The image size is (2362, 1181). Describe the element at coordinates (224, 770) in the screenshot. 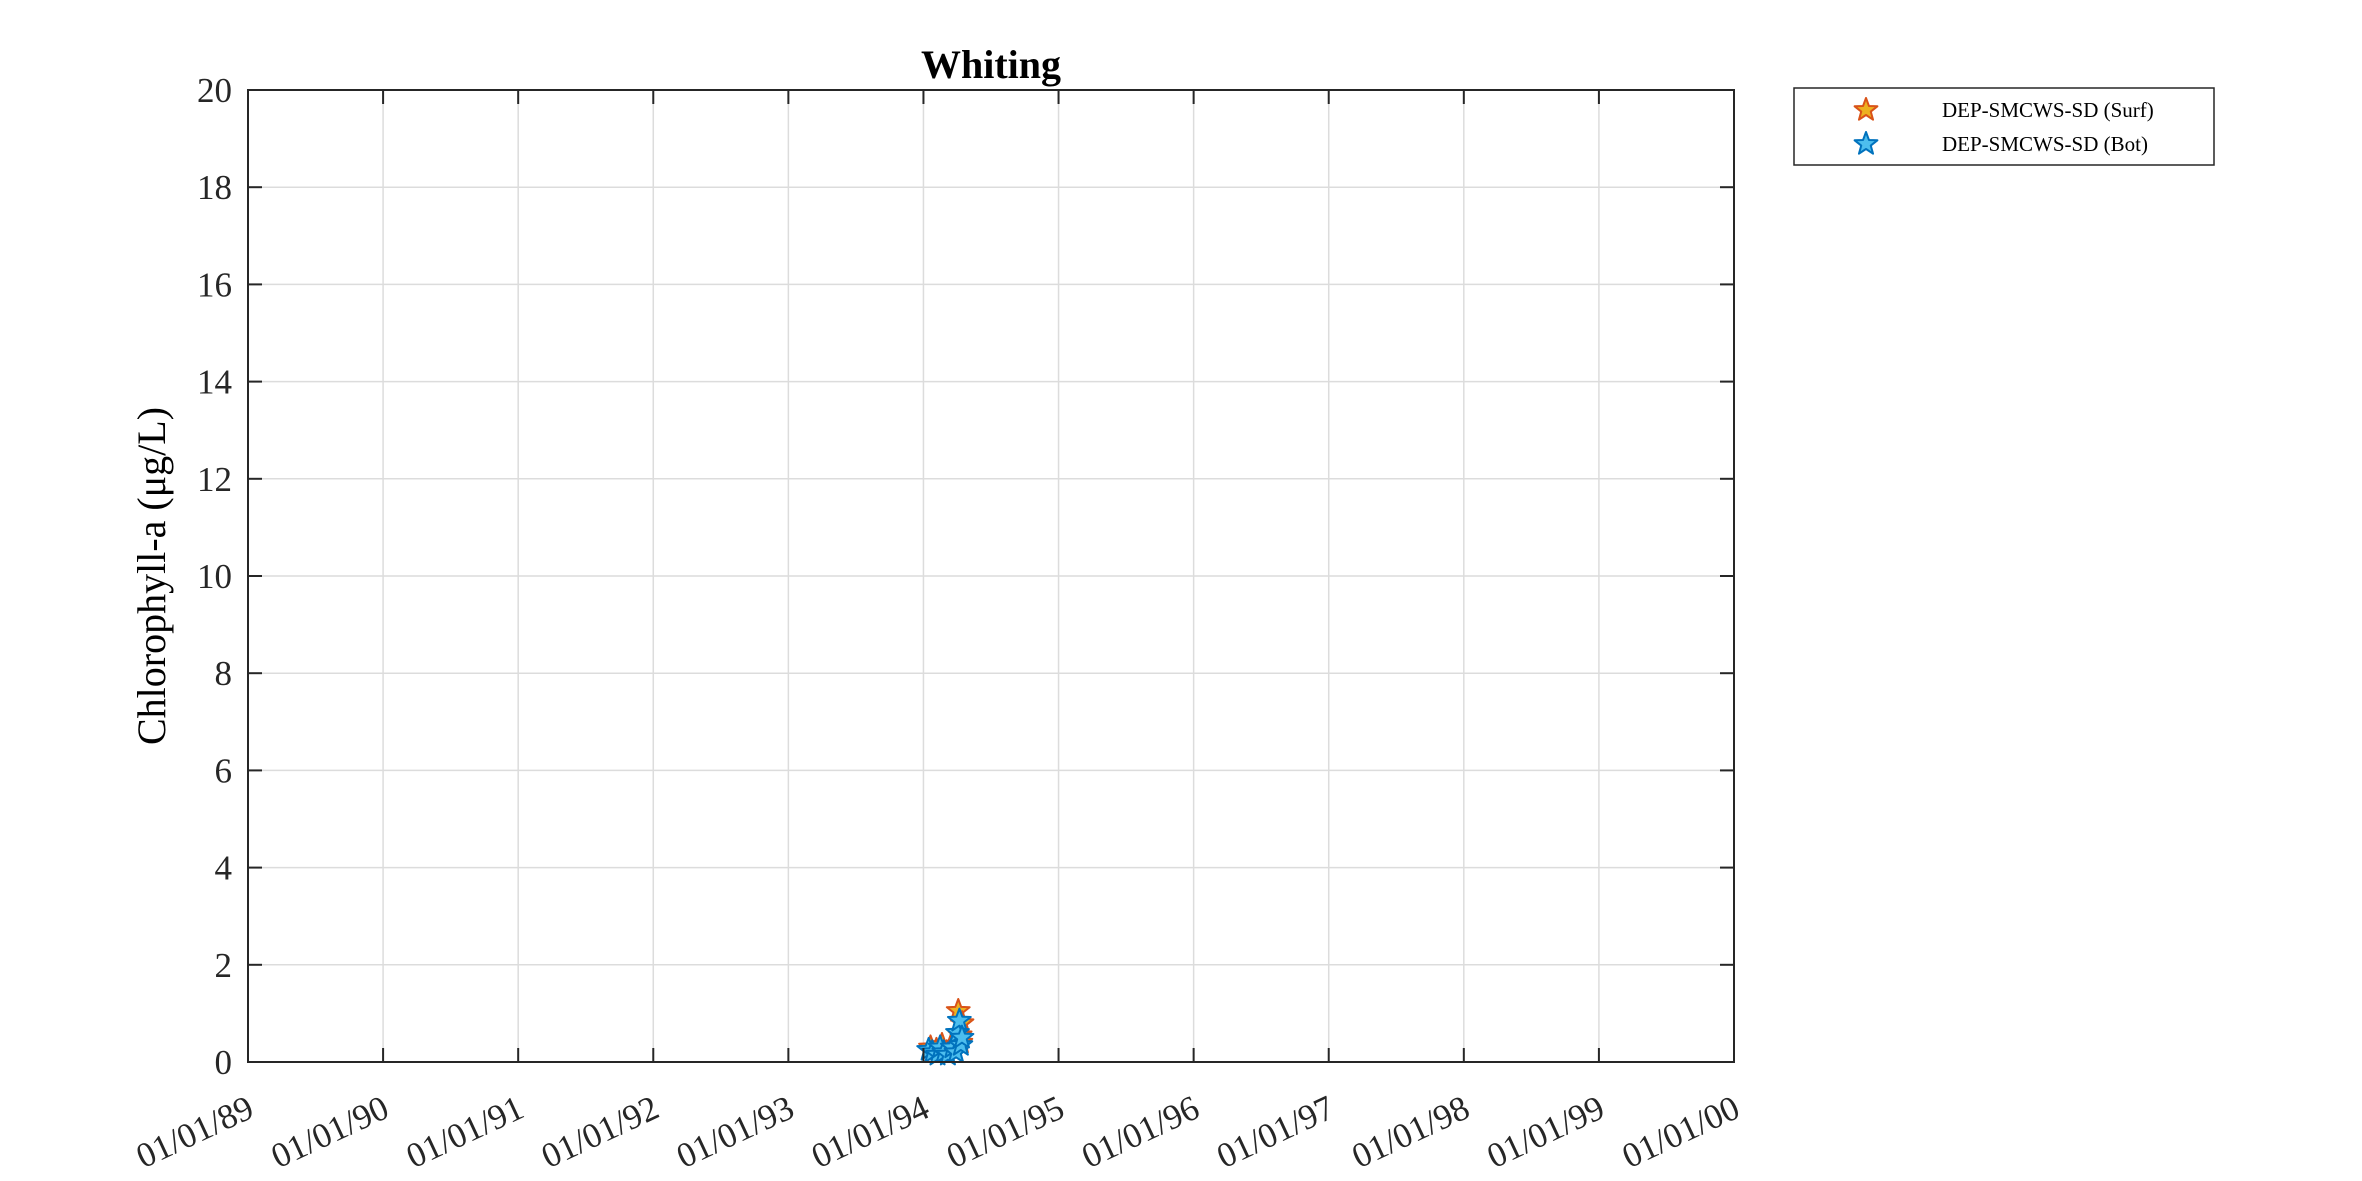

I see `y-tick-label: 6` at that location.